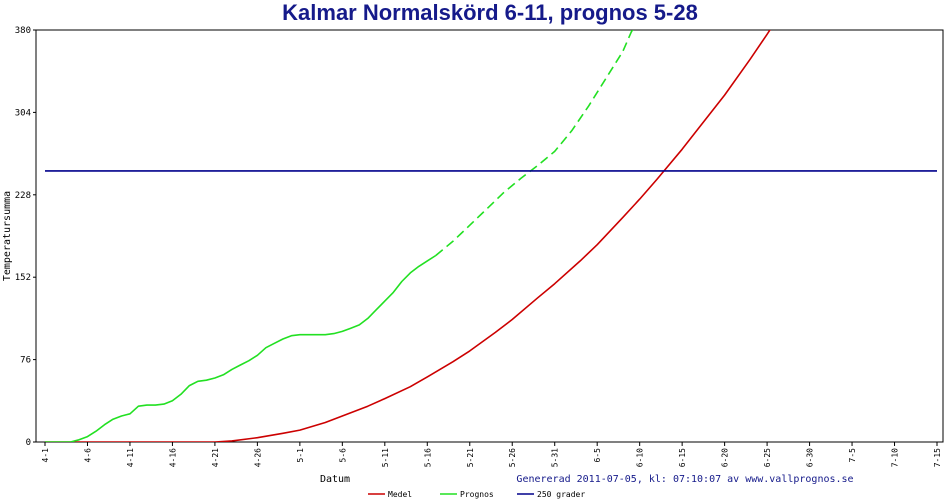  Describe the element at coordinates (490, 12) in the screenshot. I see `chart-title: Kalmar Normalskörd 6-11, prognos 5-28` at that location.